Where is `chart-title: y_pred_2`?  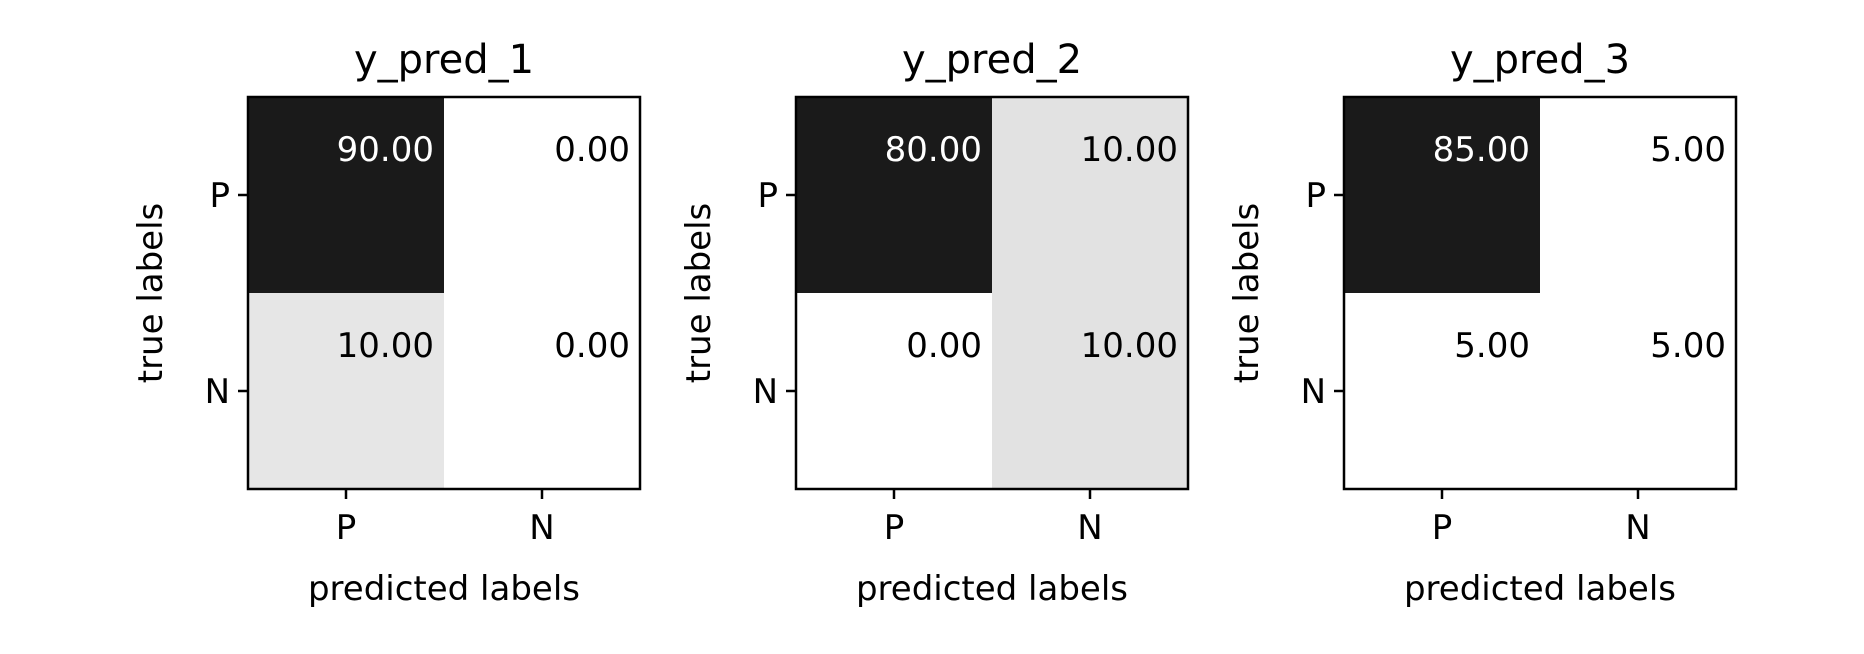 chart-title: y_pred_2 is located at coordinates (992, 60).